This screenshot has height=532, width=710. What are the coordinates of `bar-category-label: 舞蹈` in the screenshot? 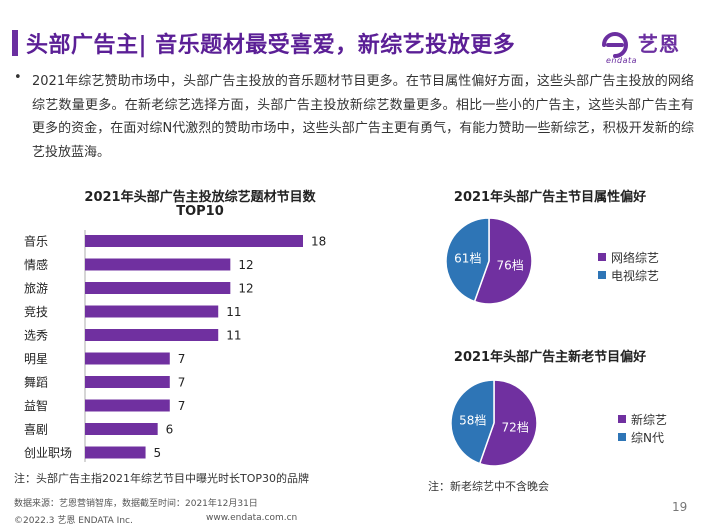 It's located at (36, 383).